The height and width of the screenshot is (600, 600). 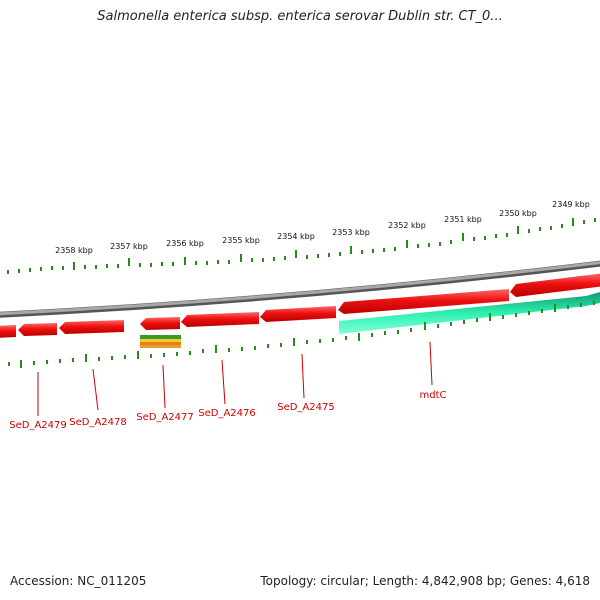 I want to click on feature-stack, so click(x=160, y=341).